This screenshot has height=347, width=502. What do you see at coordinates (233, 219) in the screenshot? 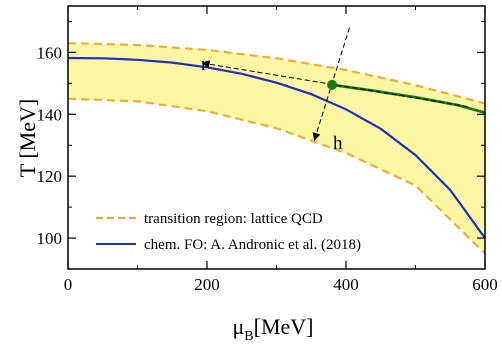
I see `legend-label-lattice: transition region: lattice QCD` at bounding box center [233, 219].